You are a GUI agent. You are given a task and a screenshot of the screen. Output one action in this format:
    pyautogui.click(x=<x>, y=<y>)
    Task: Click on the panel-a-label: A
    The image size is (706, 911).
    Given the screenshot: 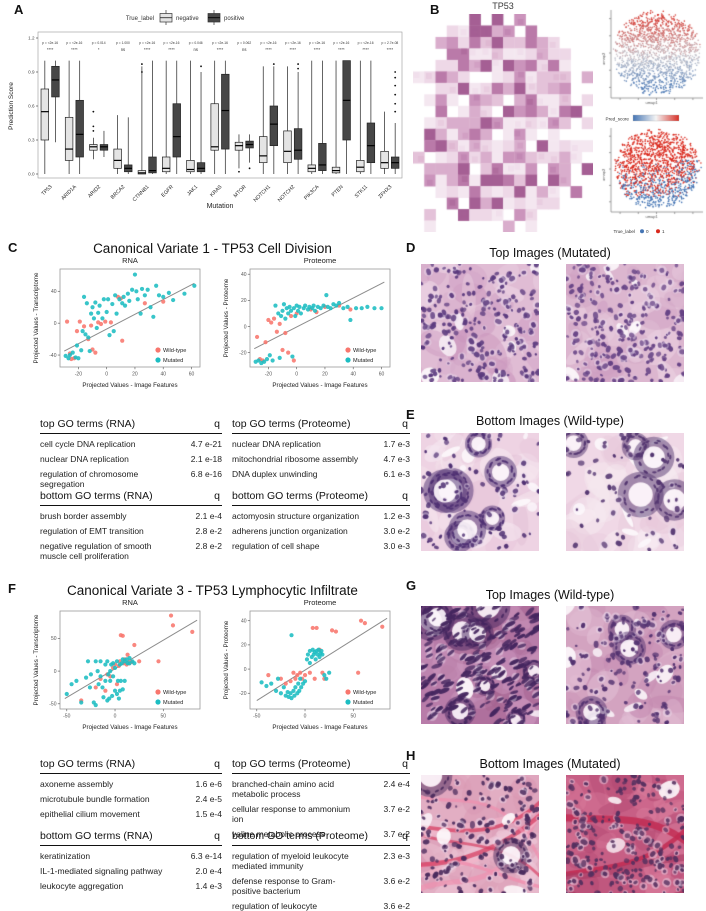 What is the action you would take?
    pyautogui.click(x=19, y=9)
    